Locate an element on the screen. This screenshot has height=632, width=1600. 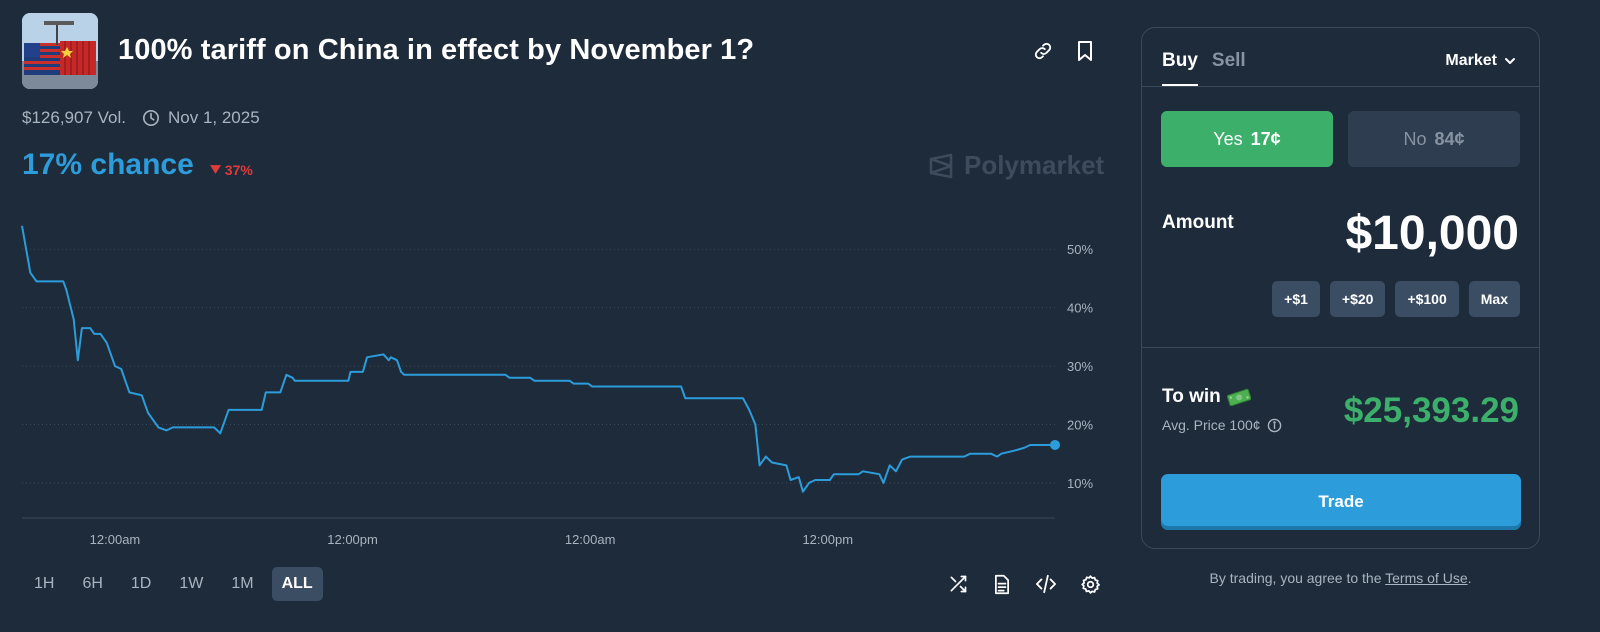
chance-change: 37% is located at coordinates (231, 169).